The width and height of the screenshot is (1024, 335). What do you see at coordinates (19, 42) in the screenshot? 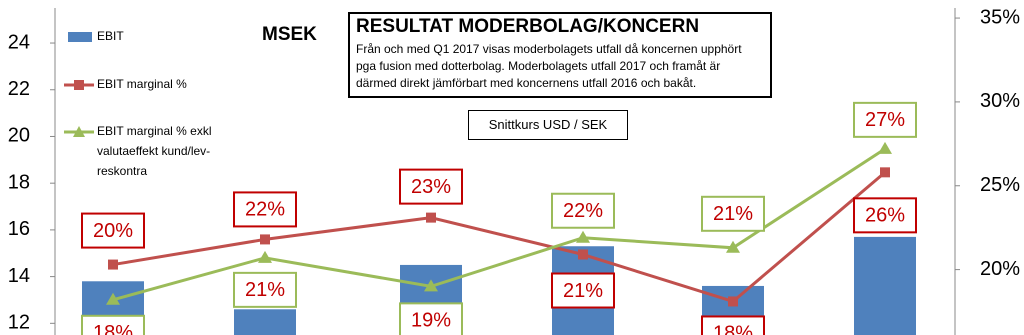
I see `y-tick-label: 24` at bounding box center [19, 42].